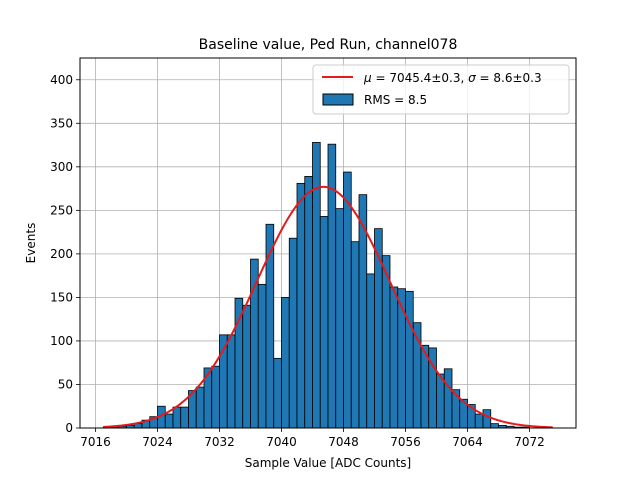  I want to click on y-tick-label: 300, so click(61, 167).